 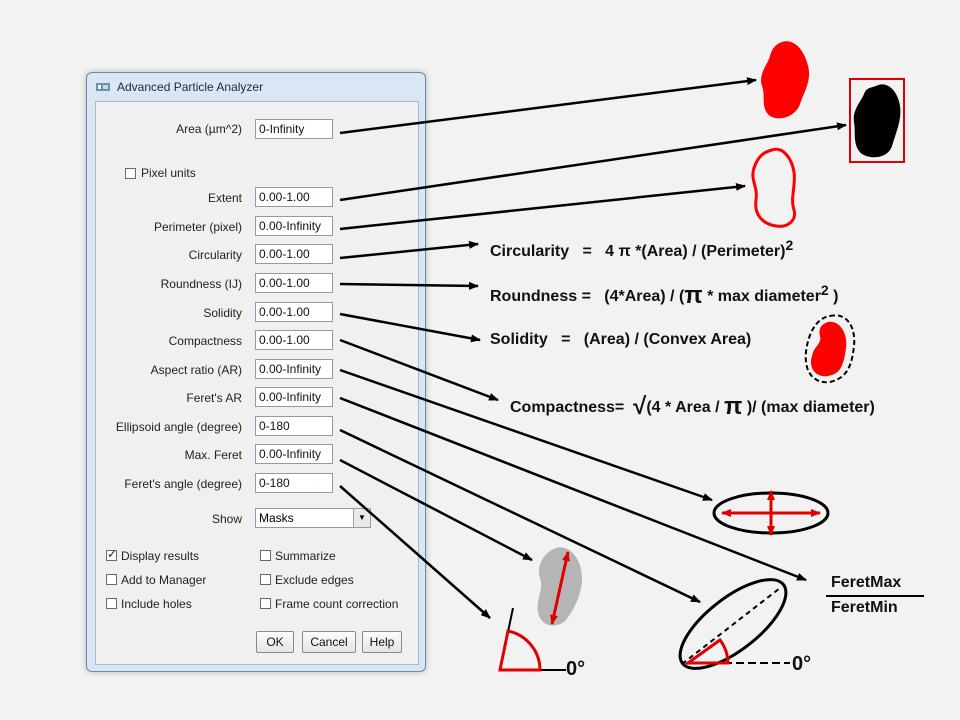 I want to click on ok-button: OK, so click(x=275, y=642).